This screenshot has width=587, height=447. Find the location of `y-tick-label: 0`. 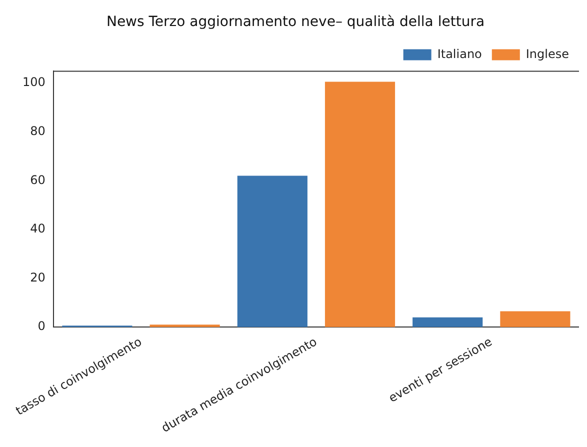

y-tick-label: 0 is located at coordinates (42, 326).